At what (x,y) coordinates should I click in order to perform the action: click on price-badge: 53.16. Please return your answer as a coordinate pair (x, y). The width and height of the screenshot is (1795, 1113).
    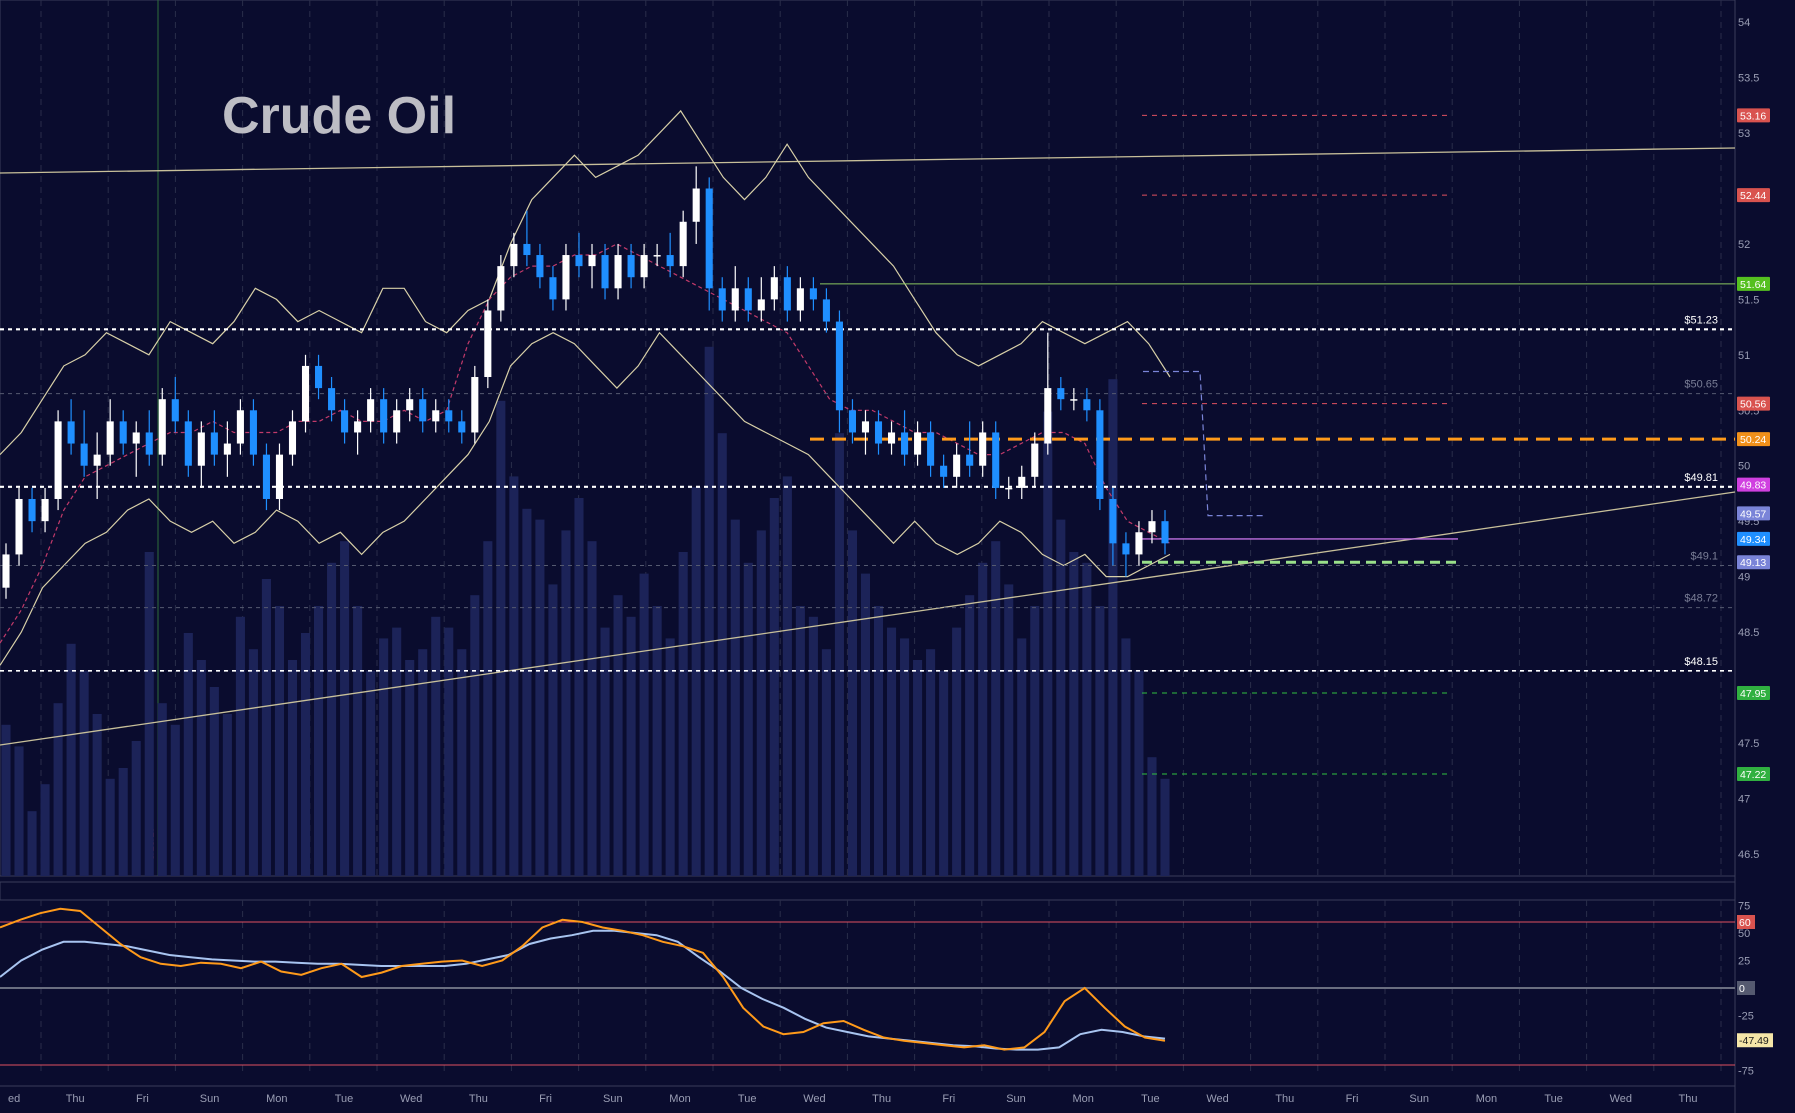
    Looking at the image, I should click on (1753, 115).